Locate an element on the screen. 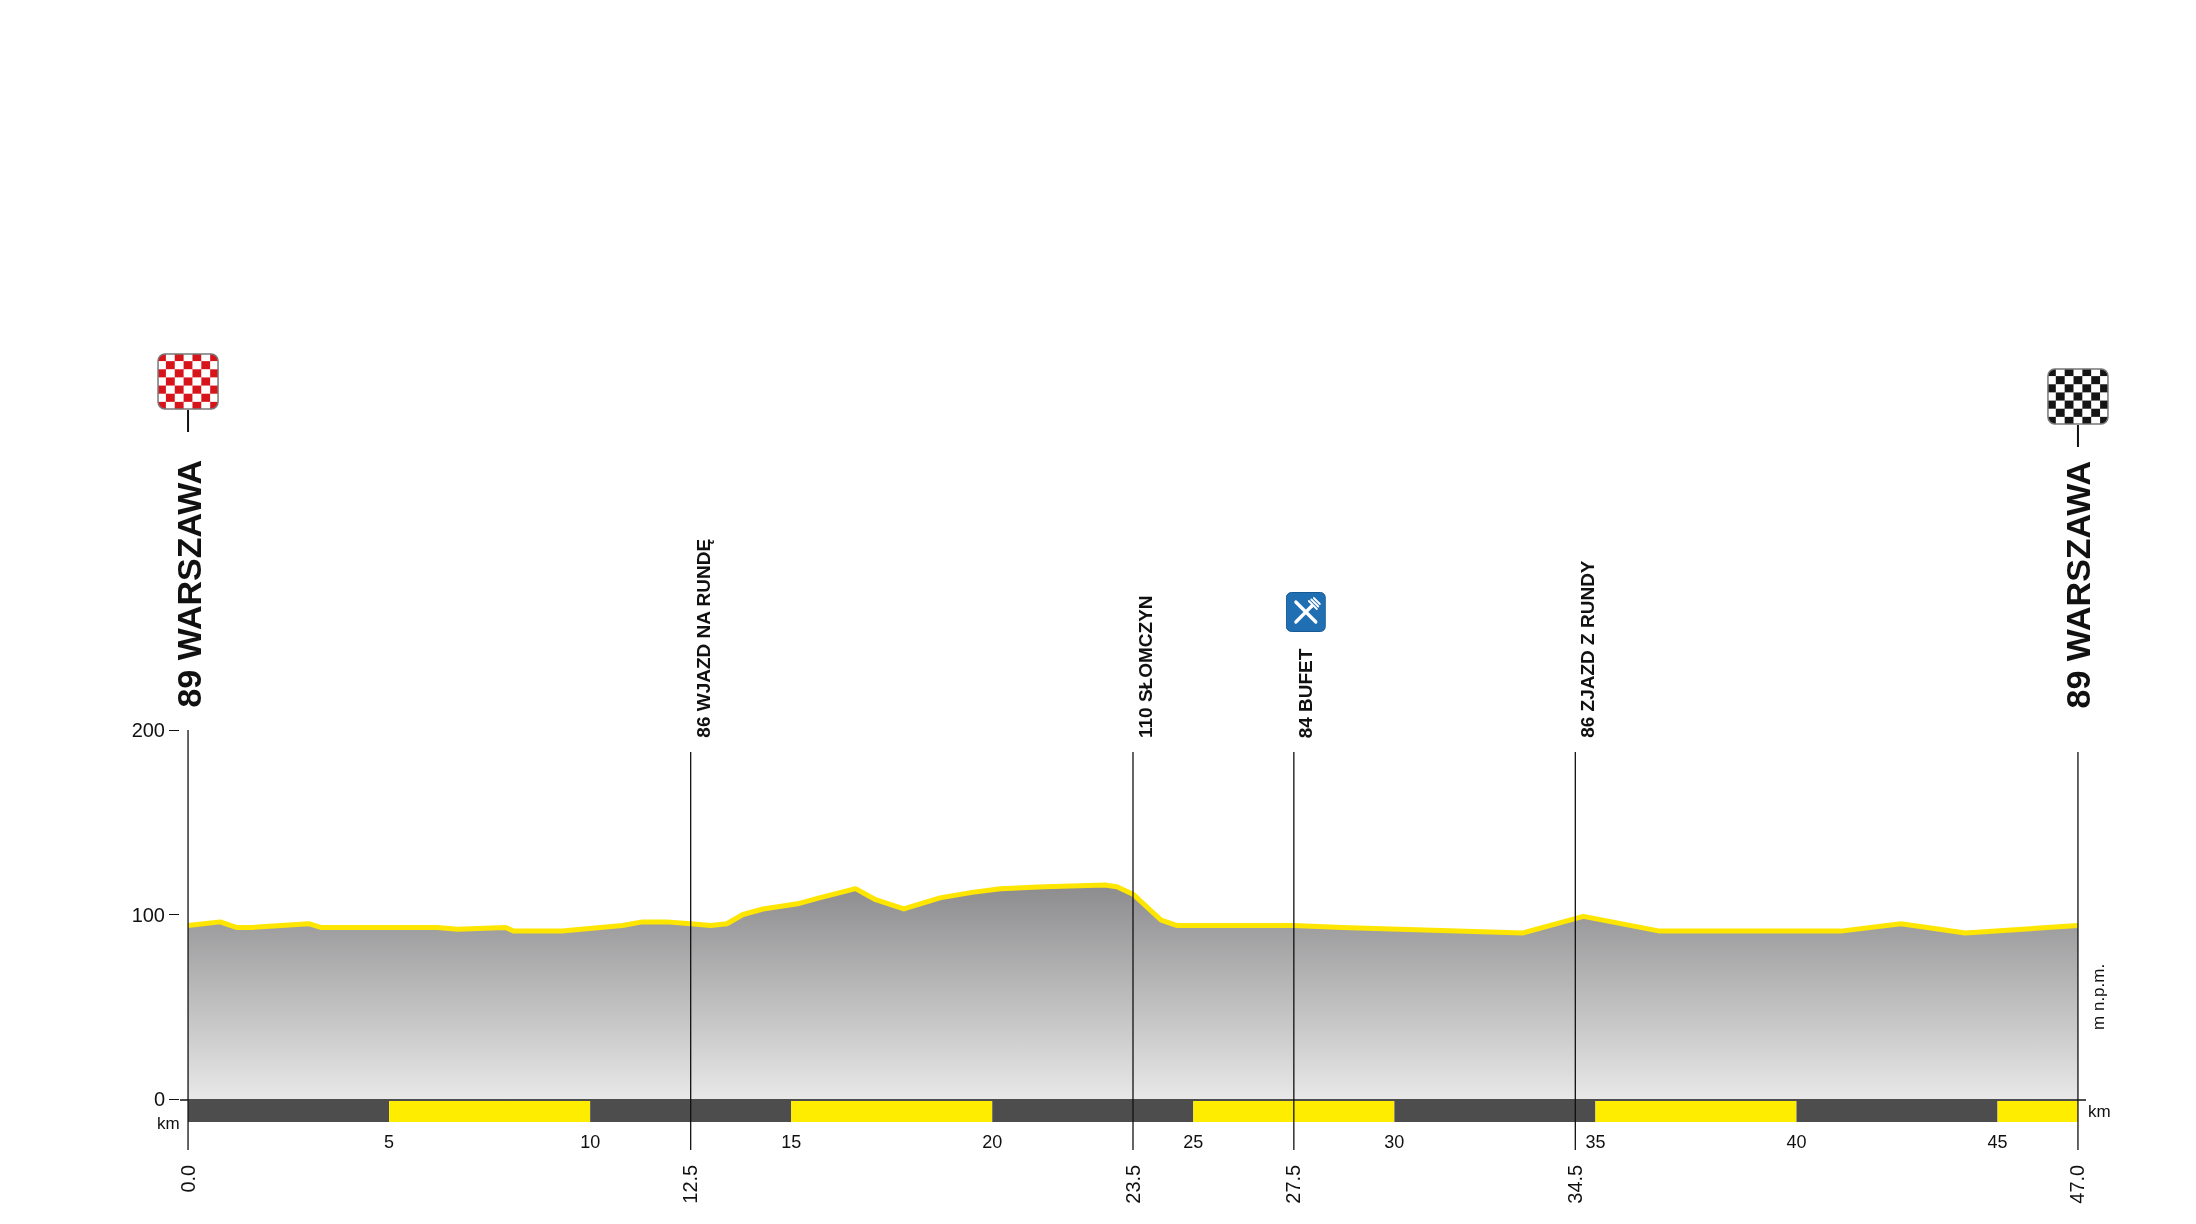  x-tick-label: 47.0 is located at coordinates (2077, 1184).